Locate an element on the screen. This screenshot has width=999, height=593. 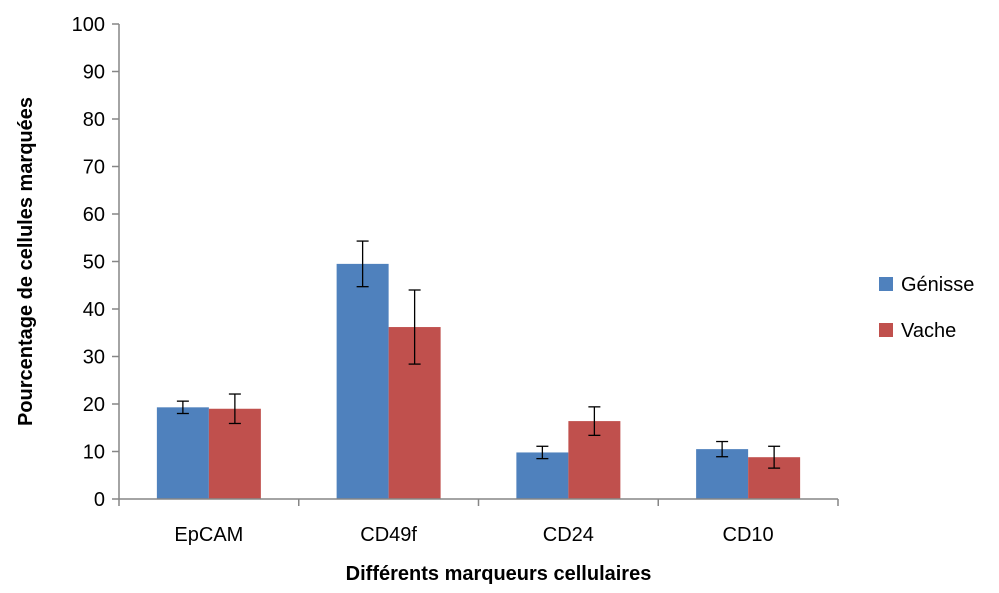
x-tick-label: CD49f is located at coordinates (388, 535).